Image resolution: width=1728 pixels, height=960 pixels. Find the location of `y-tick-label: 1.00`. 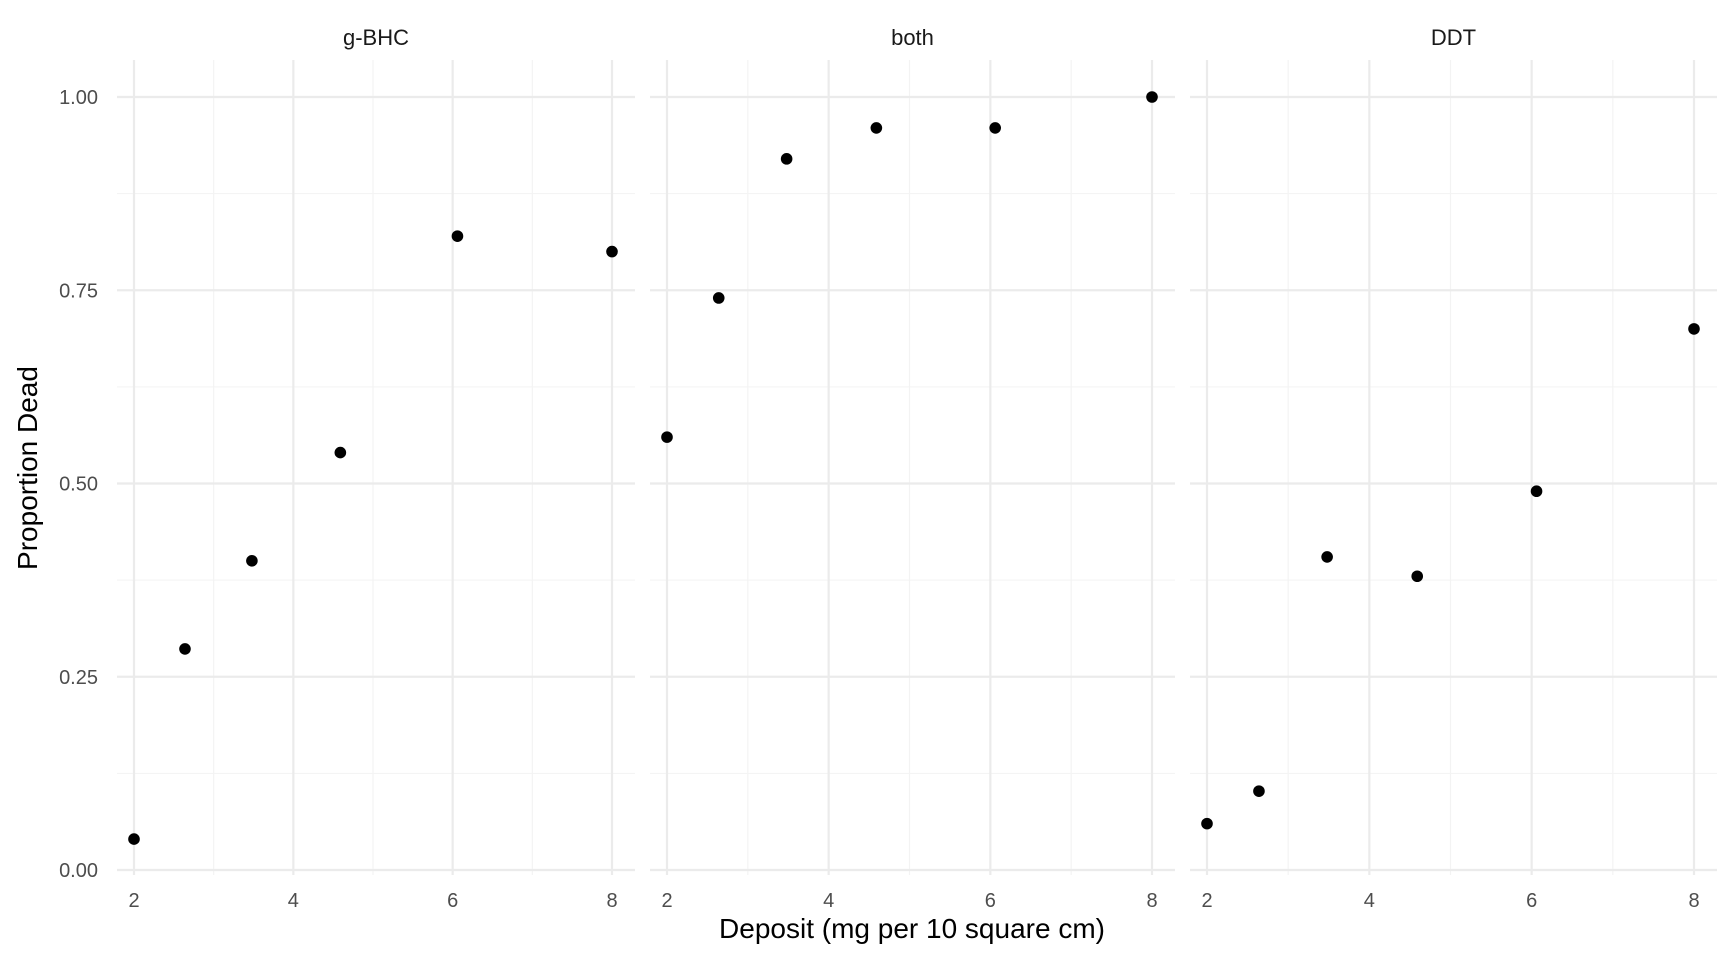

y-tick-label: 1.00 is located at coordinates (78, 98).